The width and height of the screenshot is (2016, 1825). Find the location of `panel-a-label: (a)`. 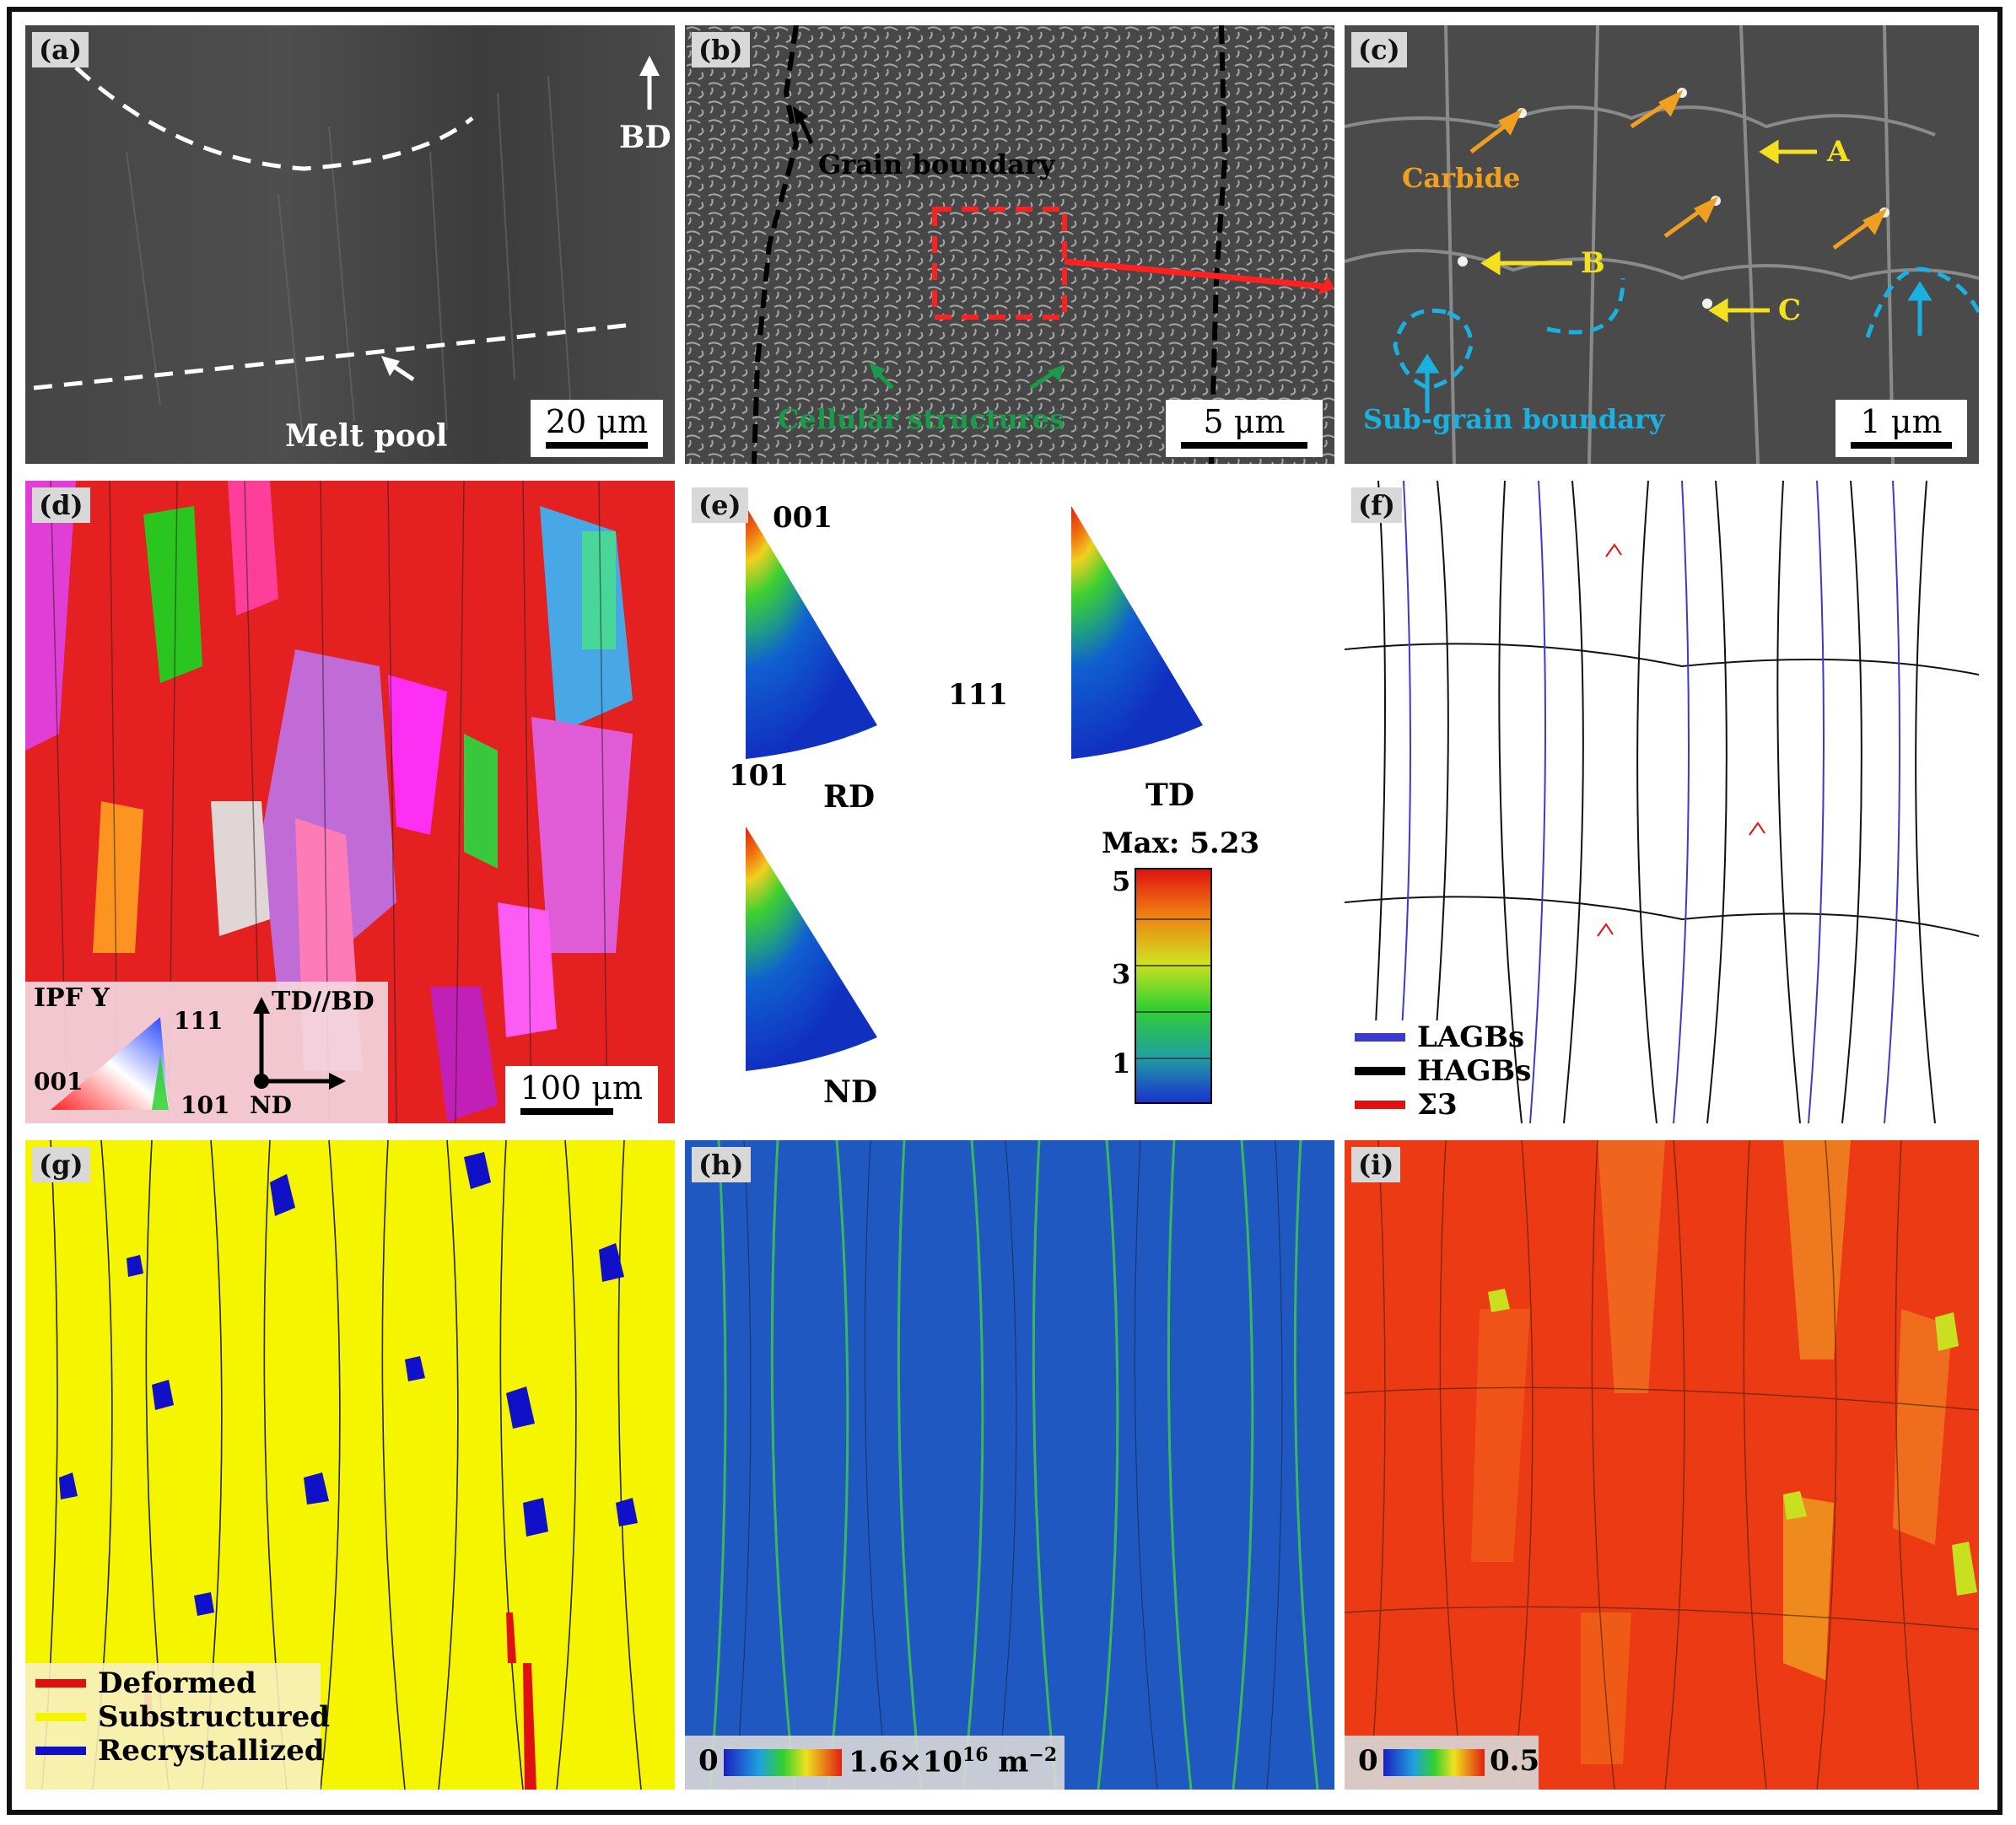

panel-a-label: (a) is located at coordinates (60, 49).